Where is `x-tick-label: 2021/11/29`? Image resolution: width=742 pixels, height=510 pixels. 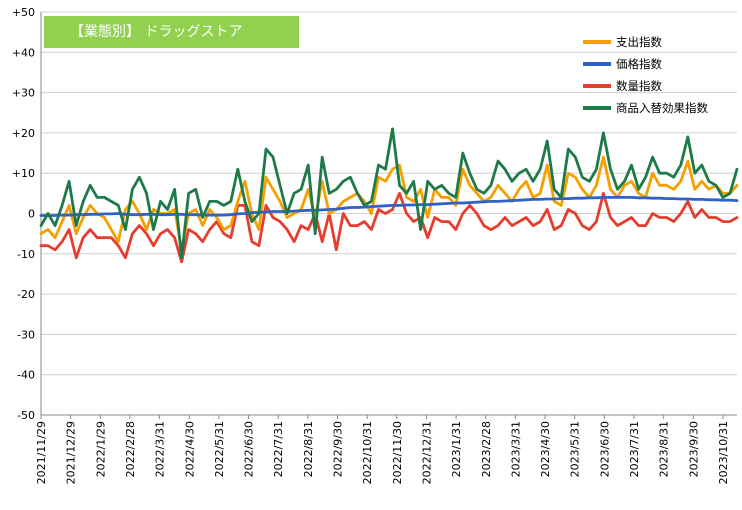
x-tick-label: 2021/11/29 is located at coordinates (41, 452).